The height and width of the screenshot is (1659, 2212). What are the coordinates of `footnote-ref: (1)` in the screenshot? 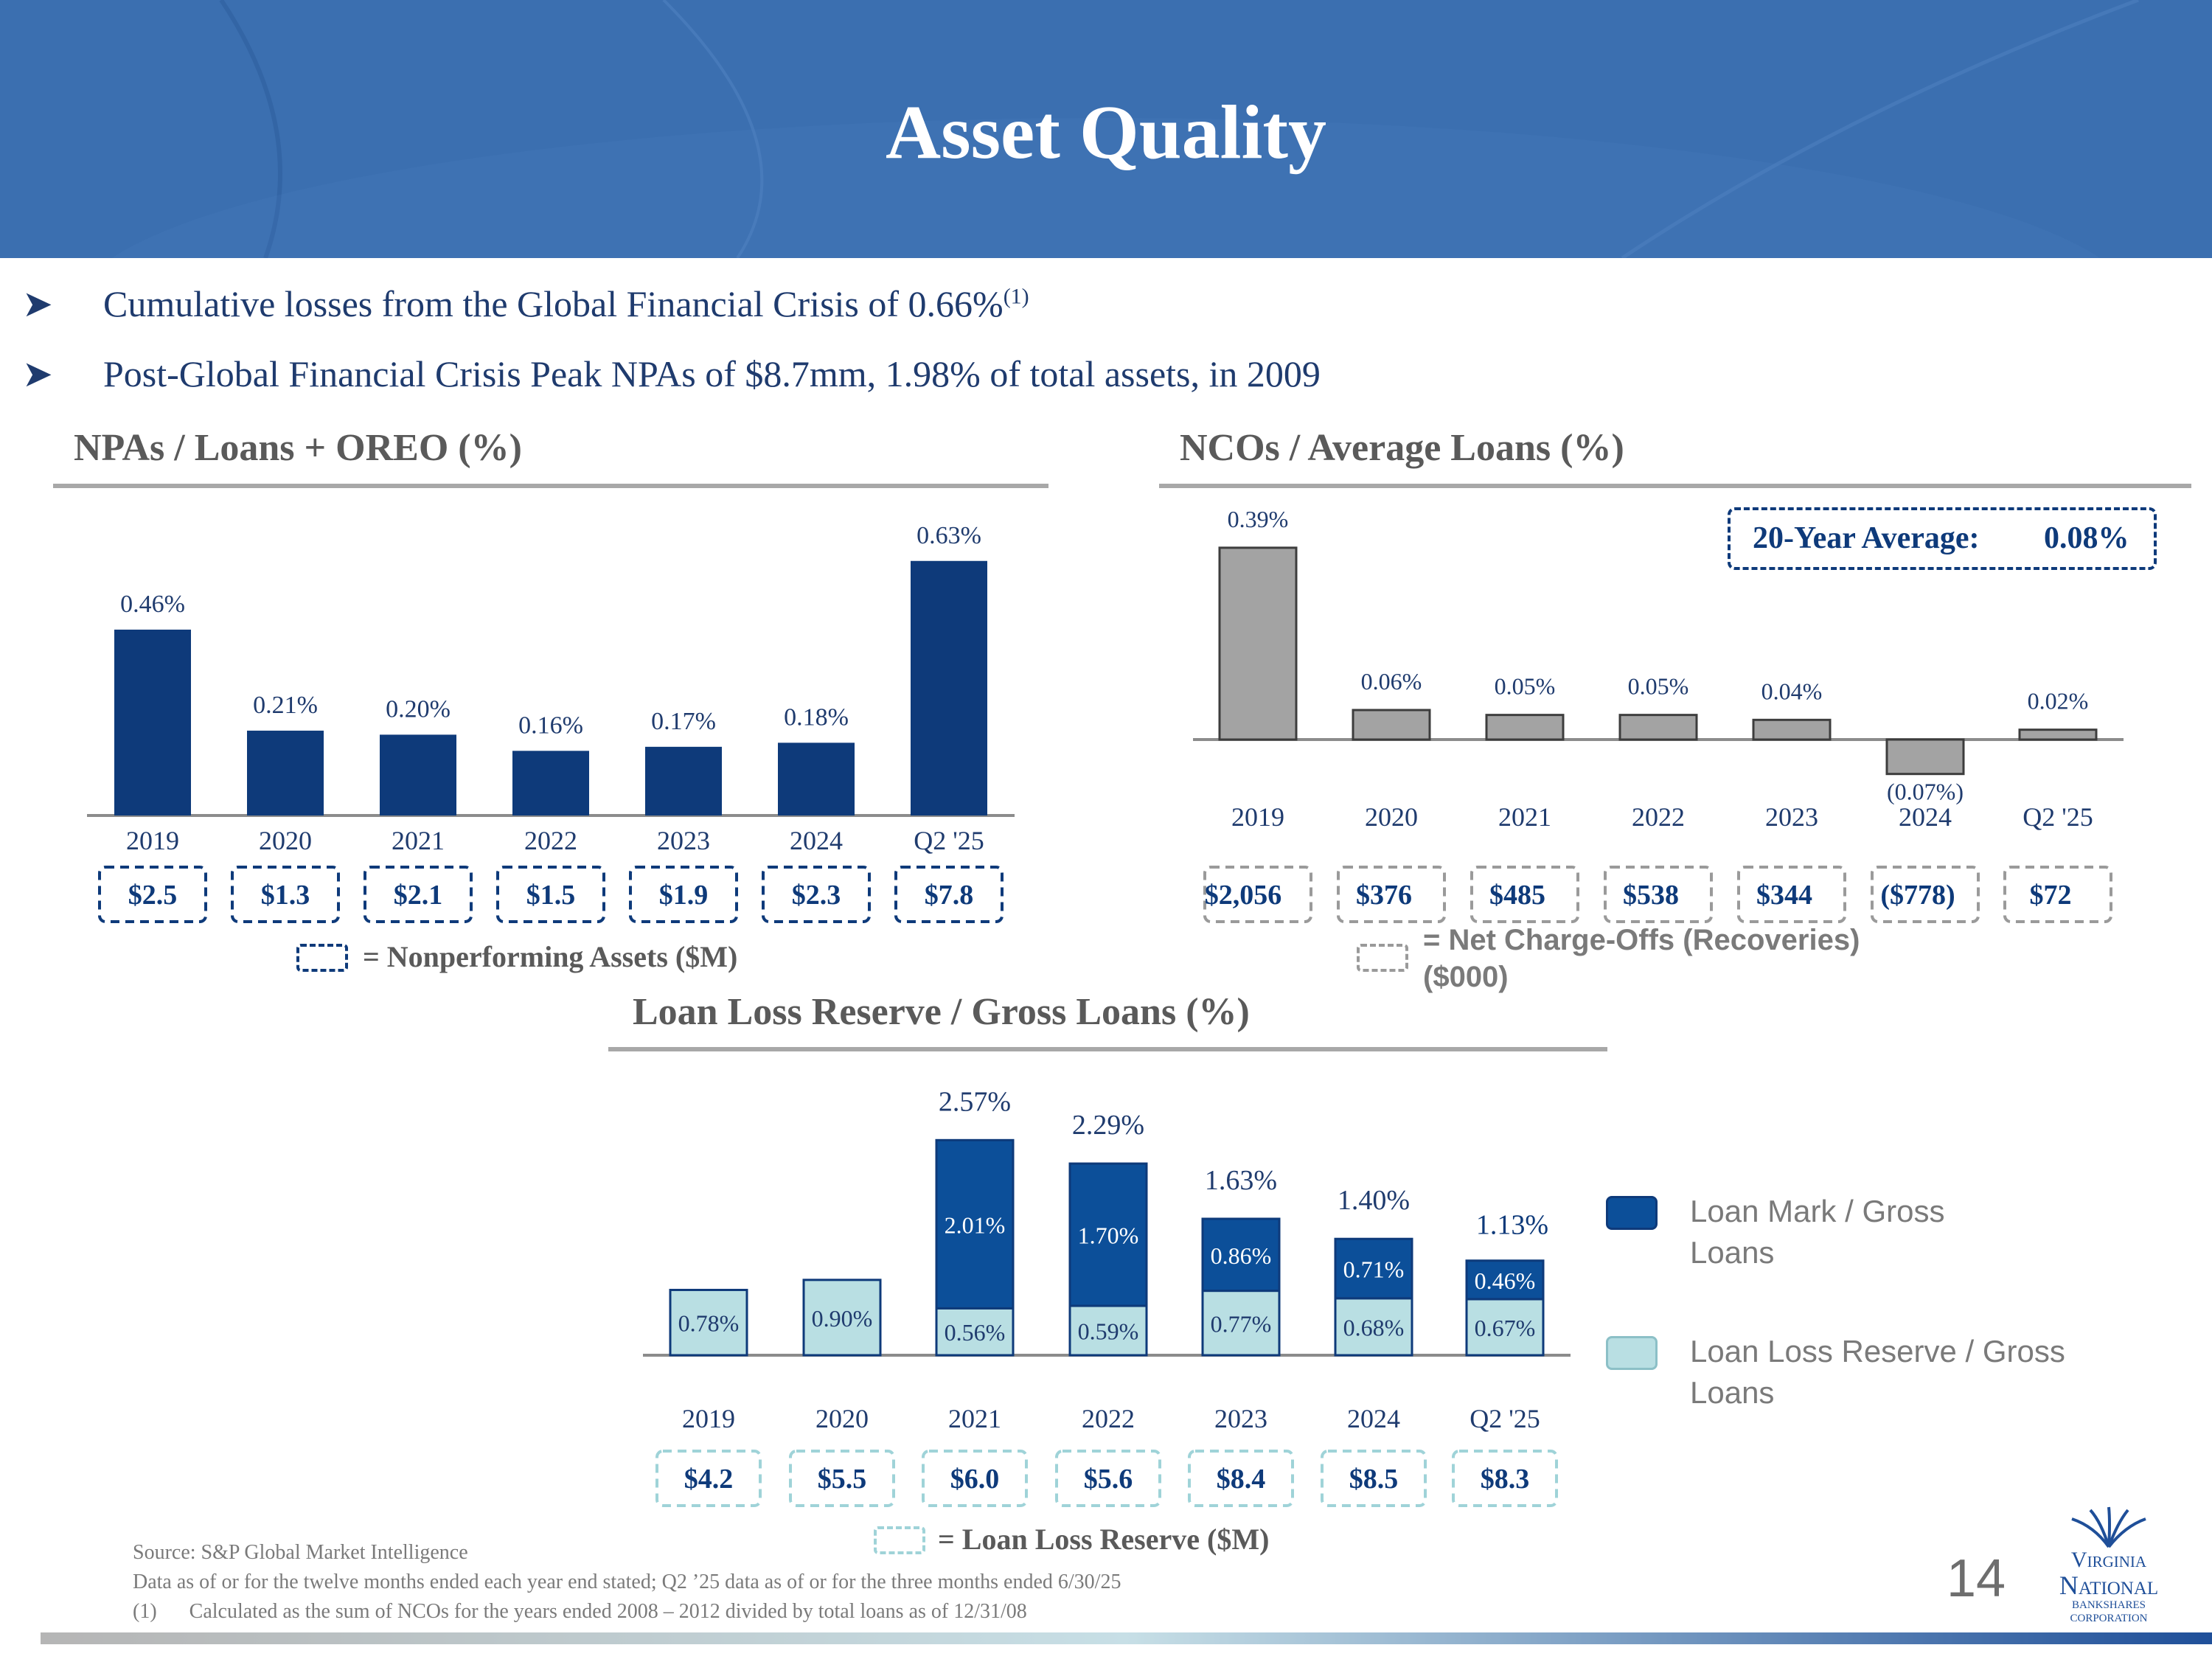 It's located at (1016, 296).